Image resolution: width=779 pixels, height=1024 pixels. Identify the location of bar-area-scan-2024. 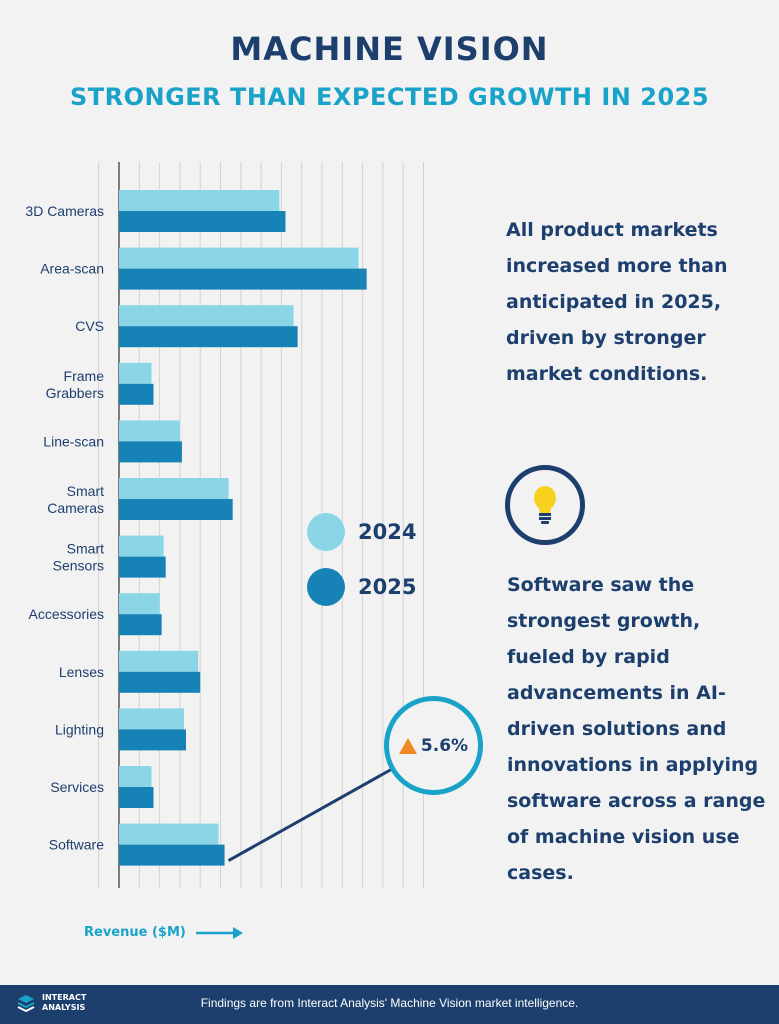
(239, 258).